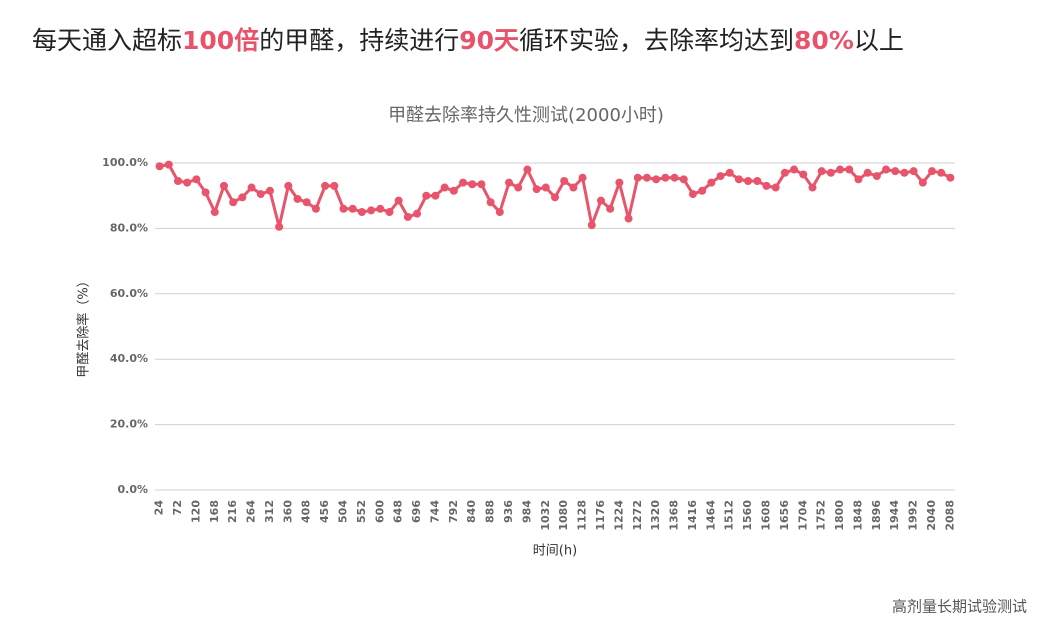 The height and width of the screenshot is (640, 1052). Describe the element at coordinates (416, 511) in the screenshot. I see `x-tick-label: 696` at that location.